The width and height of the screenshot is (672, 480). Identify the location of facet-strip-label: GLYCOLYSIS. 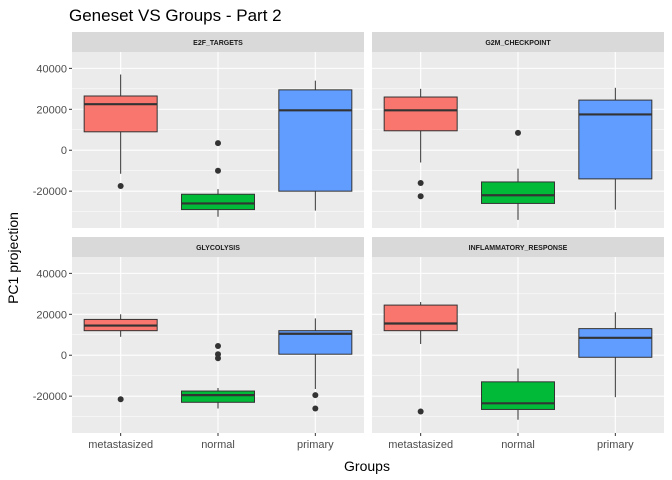
(218, 248).